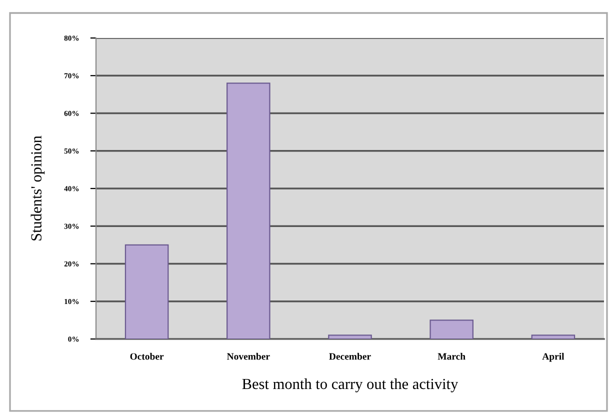 This screenshot has height=413, width=609. Describe the element at coordinates (452, 356) in the screenshot. I see `x-tick-label: March` at that location.